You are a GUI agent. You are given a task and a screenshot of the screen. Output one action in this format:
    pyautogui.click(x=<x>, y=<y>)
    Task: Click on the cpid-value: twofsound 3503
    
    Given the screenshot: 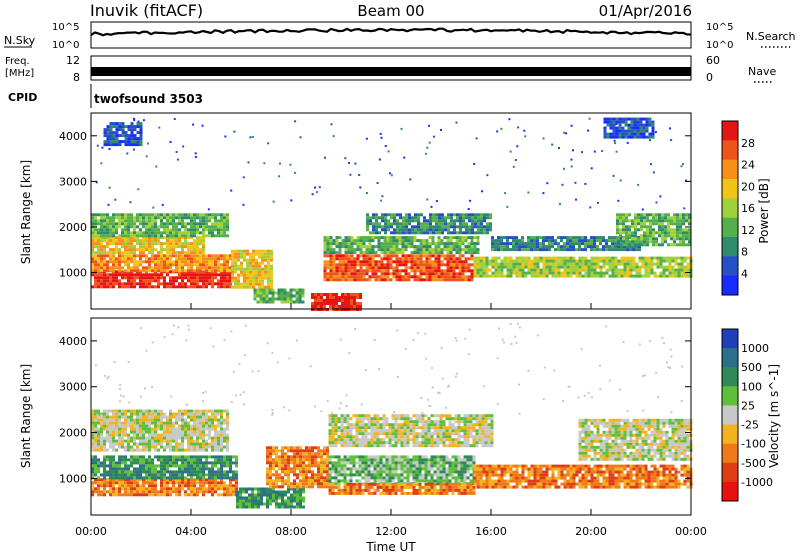 What is the action you would take?
    pyautogui.click(x=148, y=99)
    